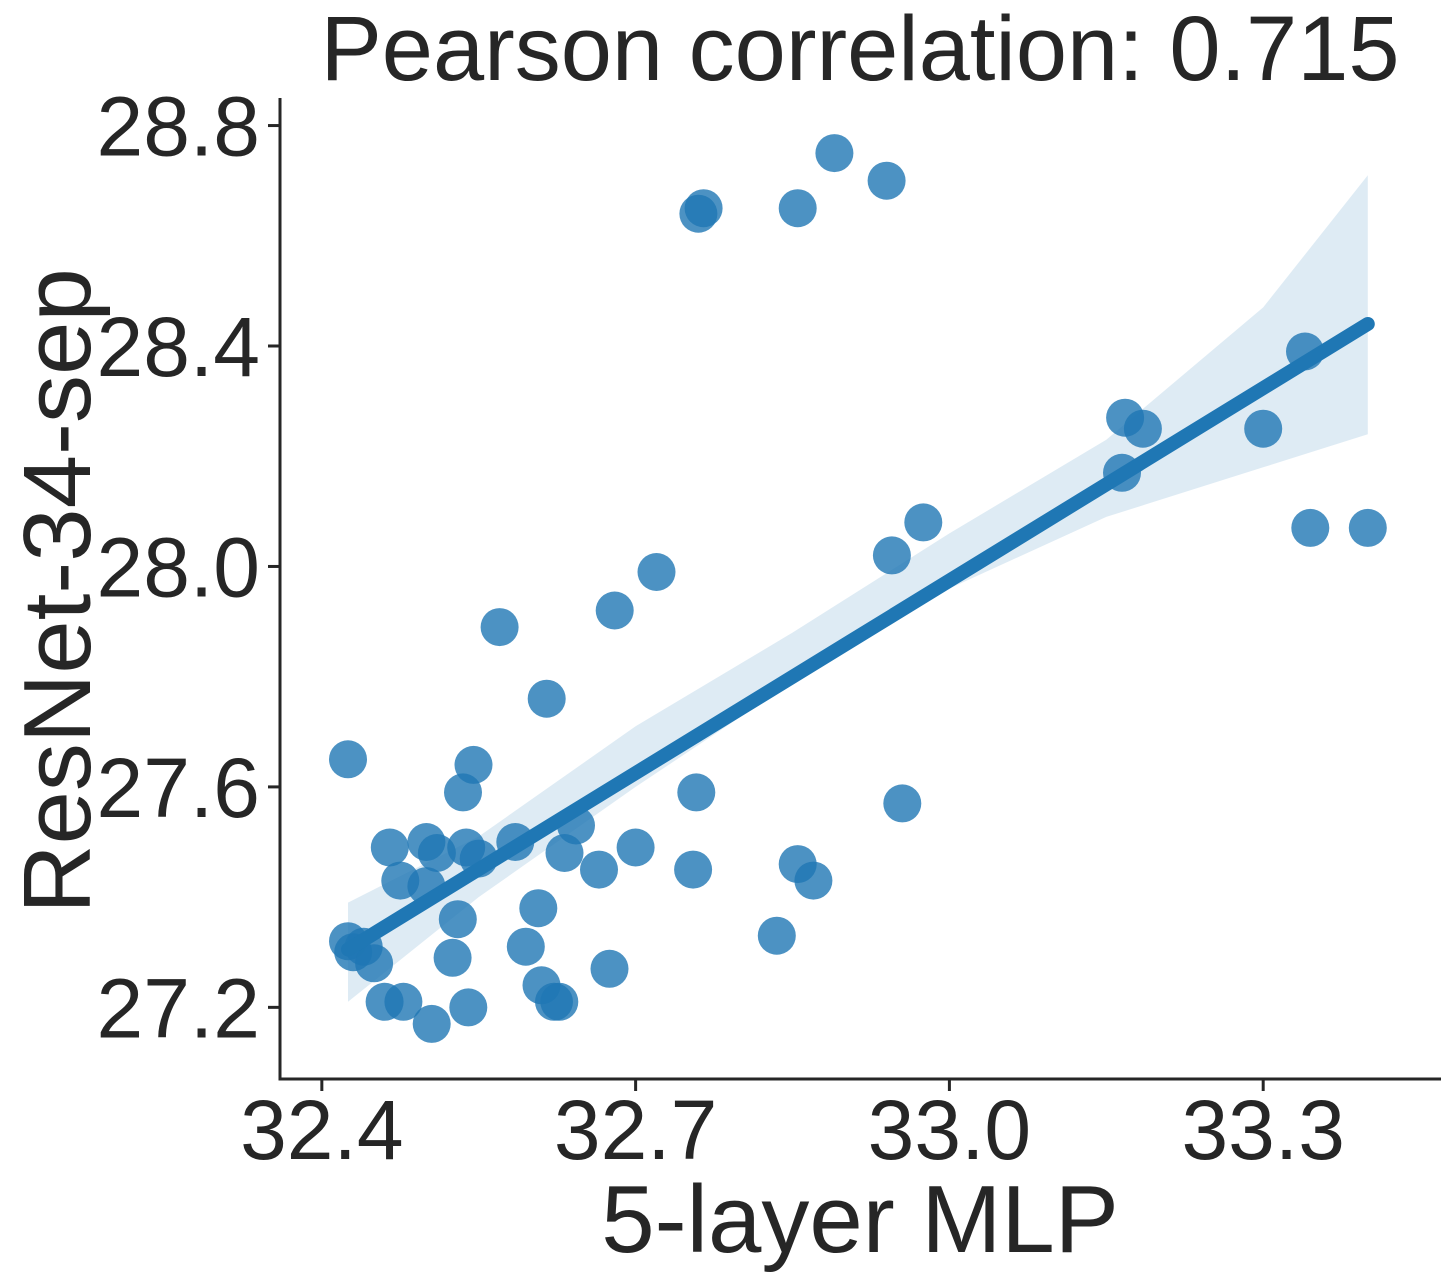 This screenshot has height=1279, width=1451. Describe the element at coordinates (179, 788) in the screenshot. I see `y-tick-label: 27.6` at that location.